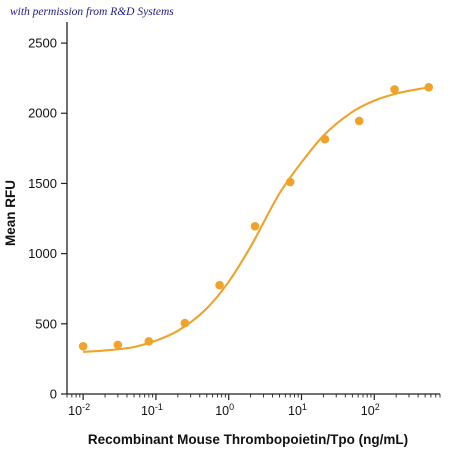  Describe the element at coordinates (224, 410) in the screenshot. I see `x-tick-label: 10⁰` at that location.